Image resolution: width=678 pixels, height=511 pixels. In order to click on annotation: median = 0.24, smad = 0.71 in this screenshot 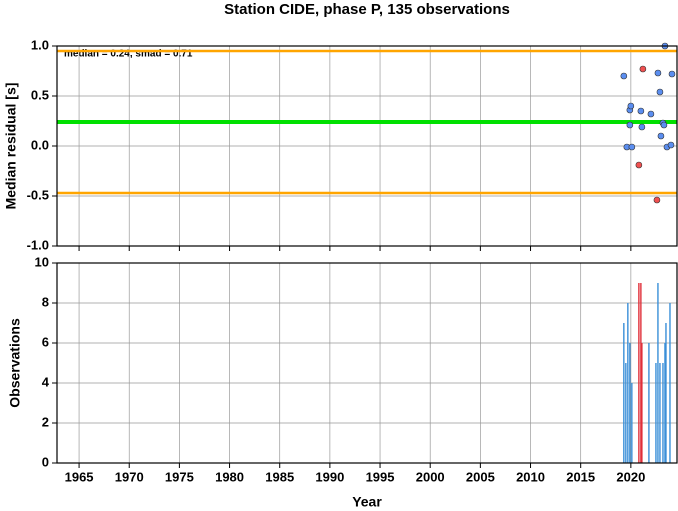, I will do `click(128, 54)`.